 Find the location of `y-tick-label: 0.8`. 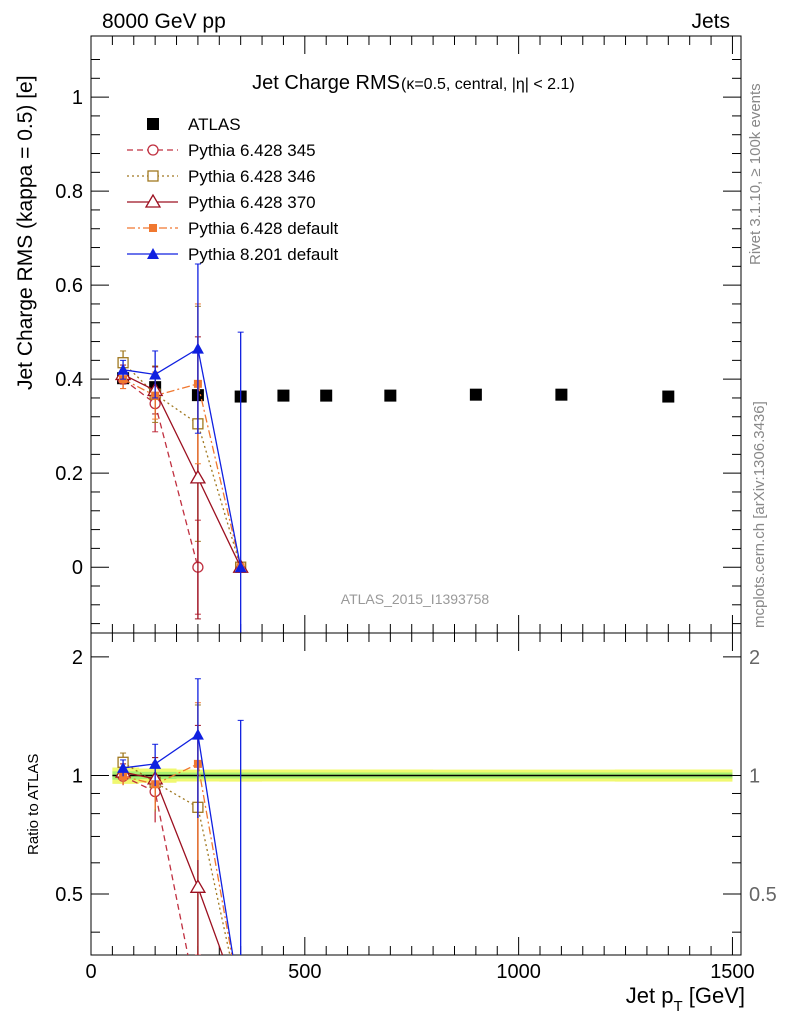

y-tick-label: 0.8 is located at coordinates (69, 192).